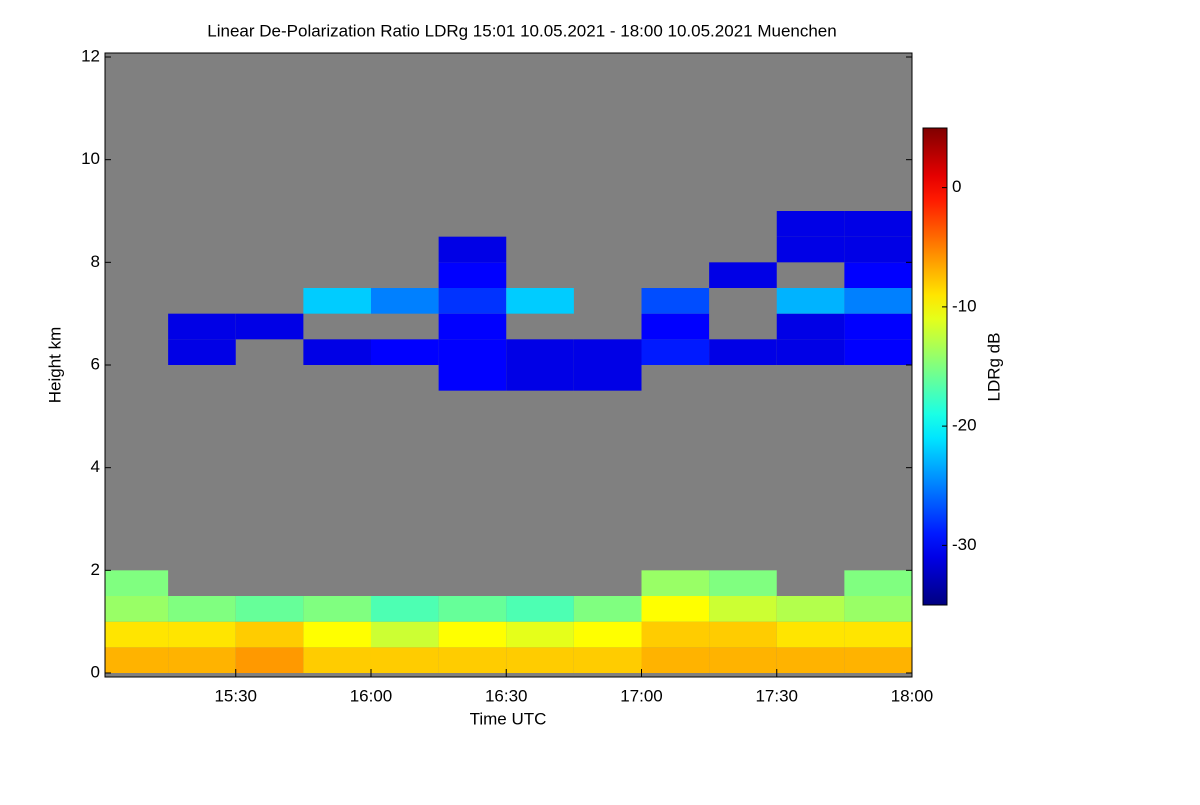 The height and width of the screenshot is (805, 1200). What do you see at coordinates (235, 695) in the screenshot?
I see `x-tick-label: 15:30` at bounding box center [235, 695].